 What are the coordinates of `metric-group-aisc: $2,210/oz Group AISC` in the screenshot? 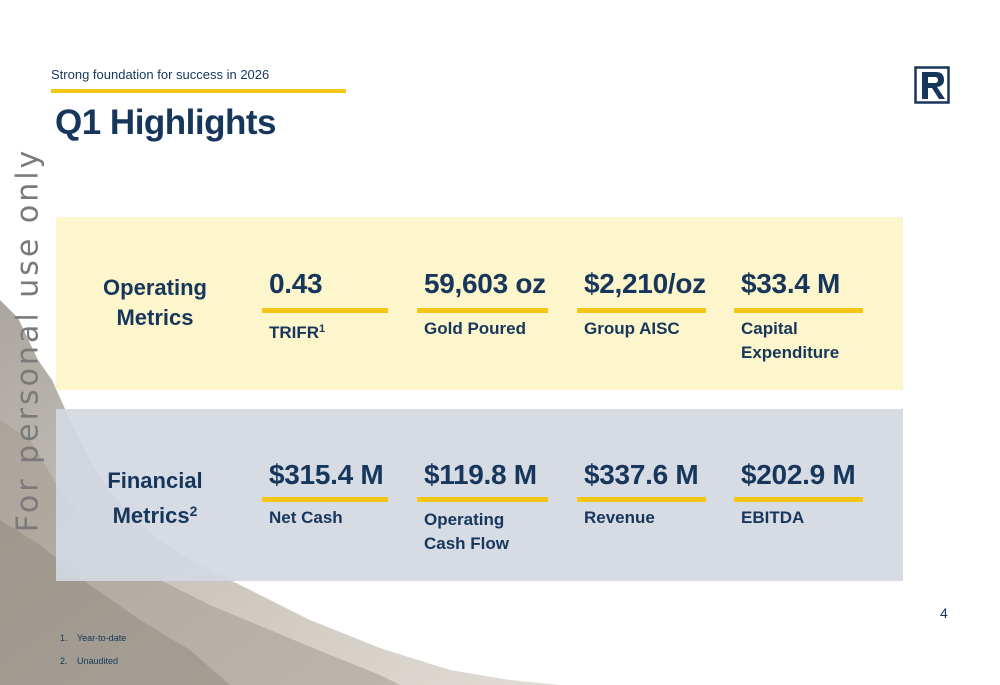 It's located at (648, 303).